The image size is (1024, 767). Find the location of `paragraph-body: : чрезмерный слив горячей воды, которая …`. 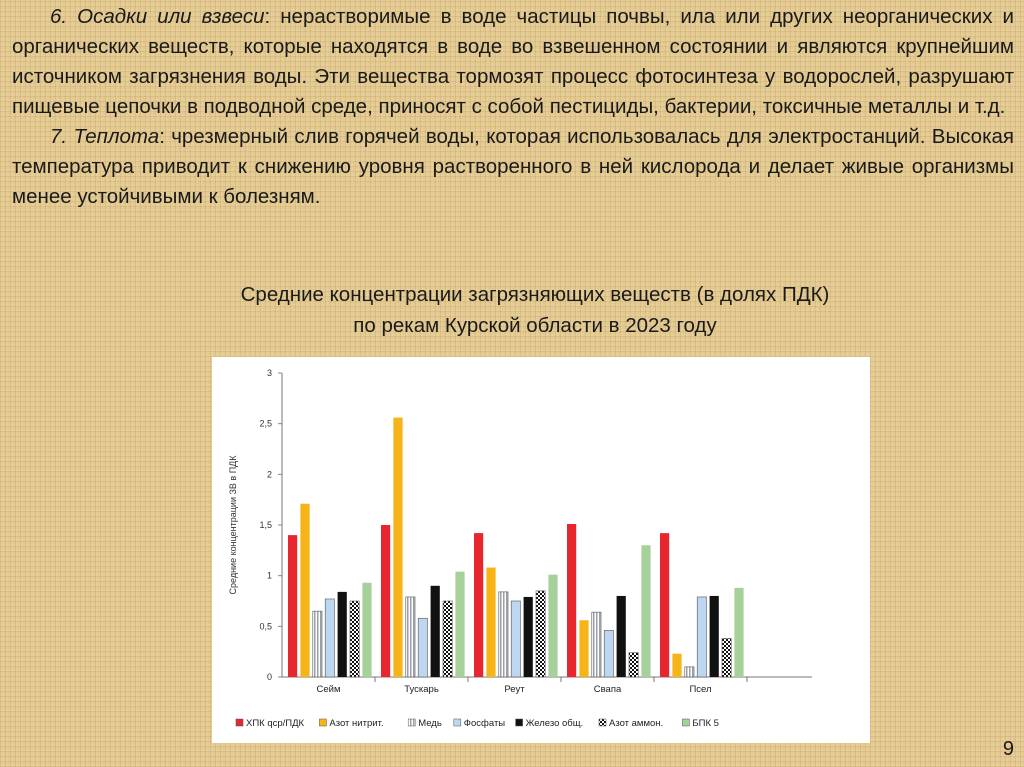

paragraph-body: : чрезмерный слив горячей воды, которая … is located at coordinates (513, 166).